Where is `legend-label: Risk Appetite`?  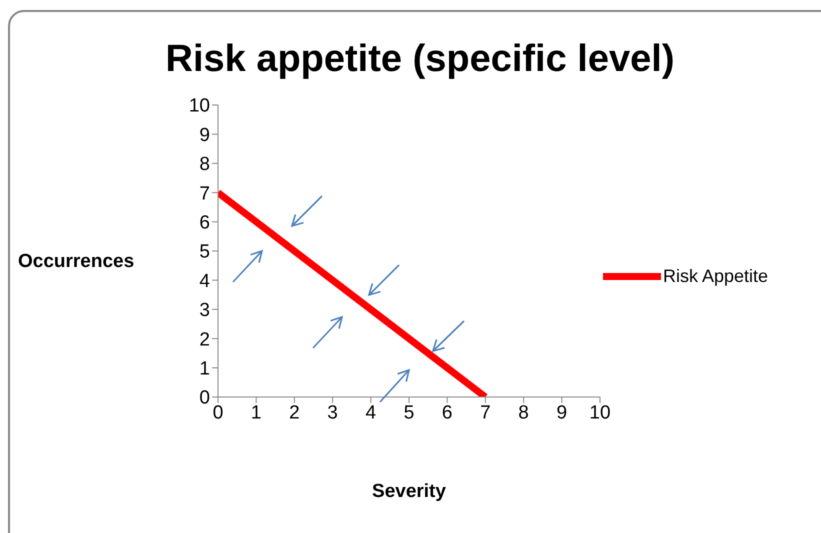
legend-label: Risk Appetite is located at coordinates (715, 276).